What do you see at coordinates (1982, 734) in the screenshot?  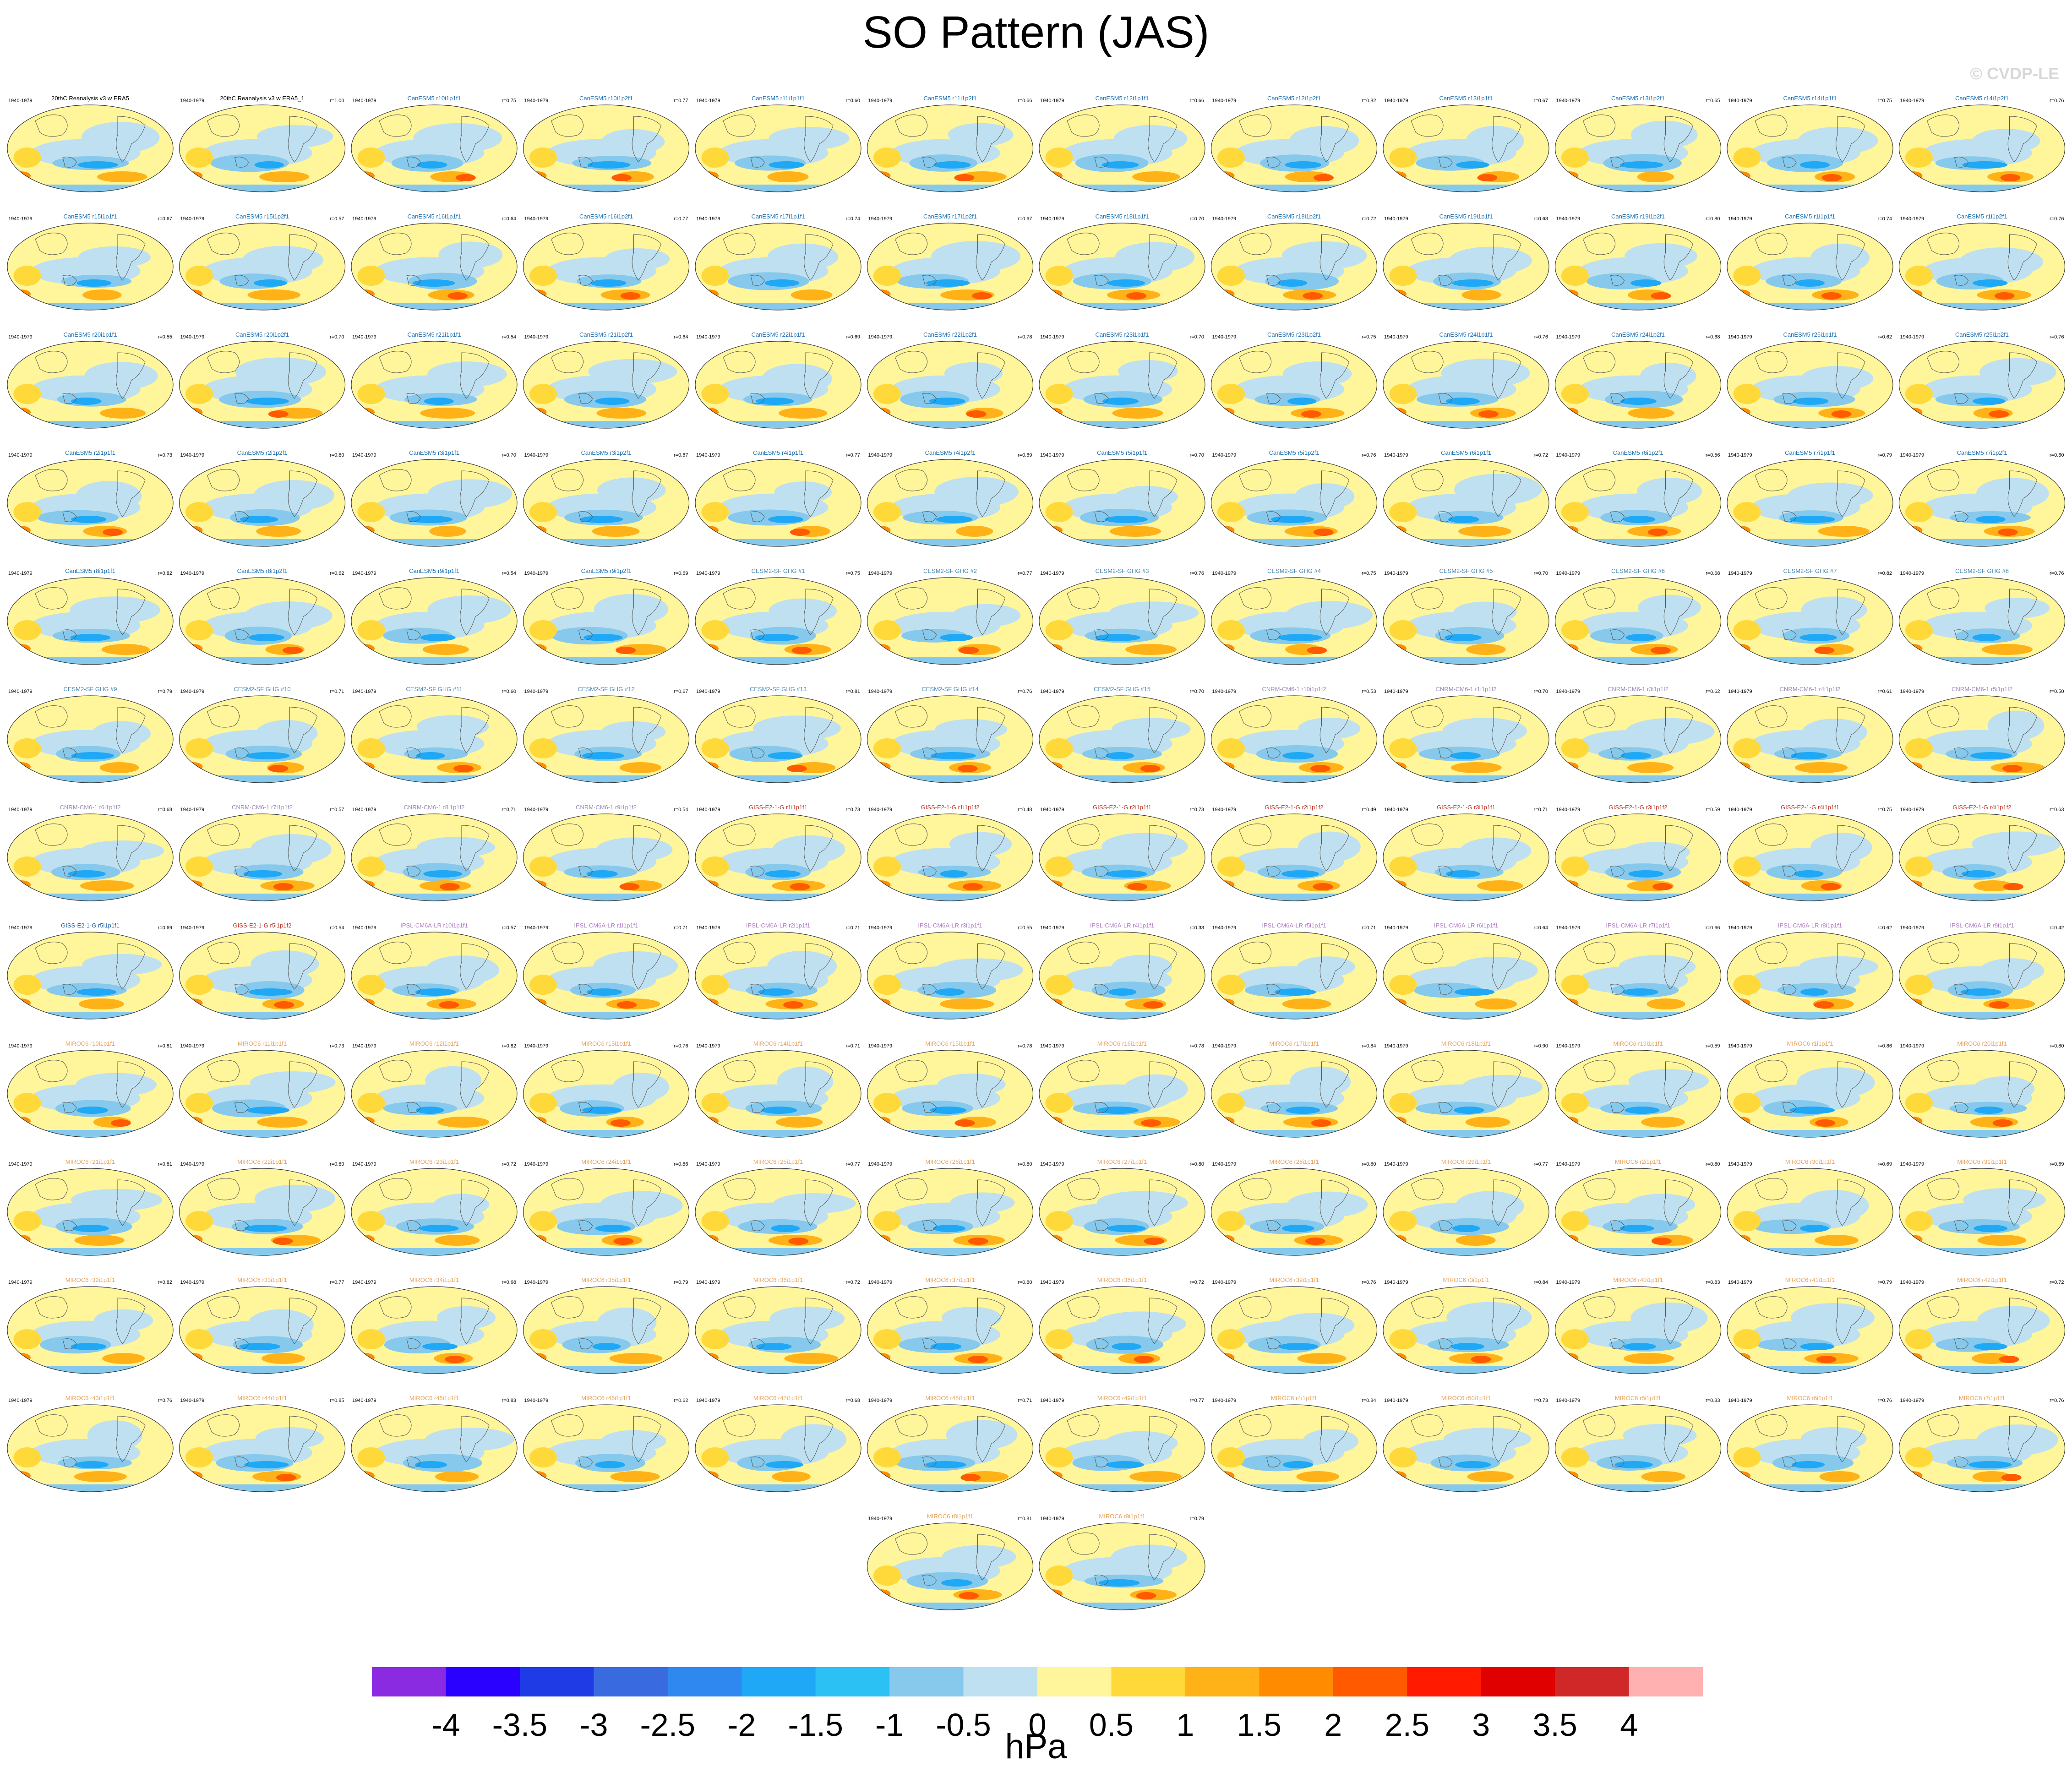 I see `map-panel: 1940-1979 CNRM-CM6-1 r5i1p1f2 r=0.50` at bounding box center [1982, 734].